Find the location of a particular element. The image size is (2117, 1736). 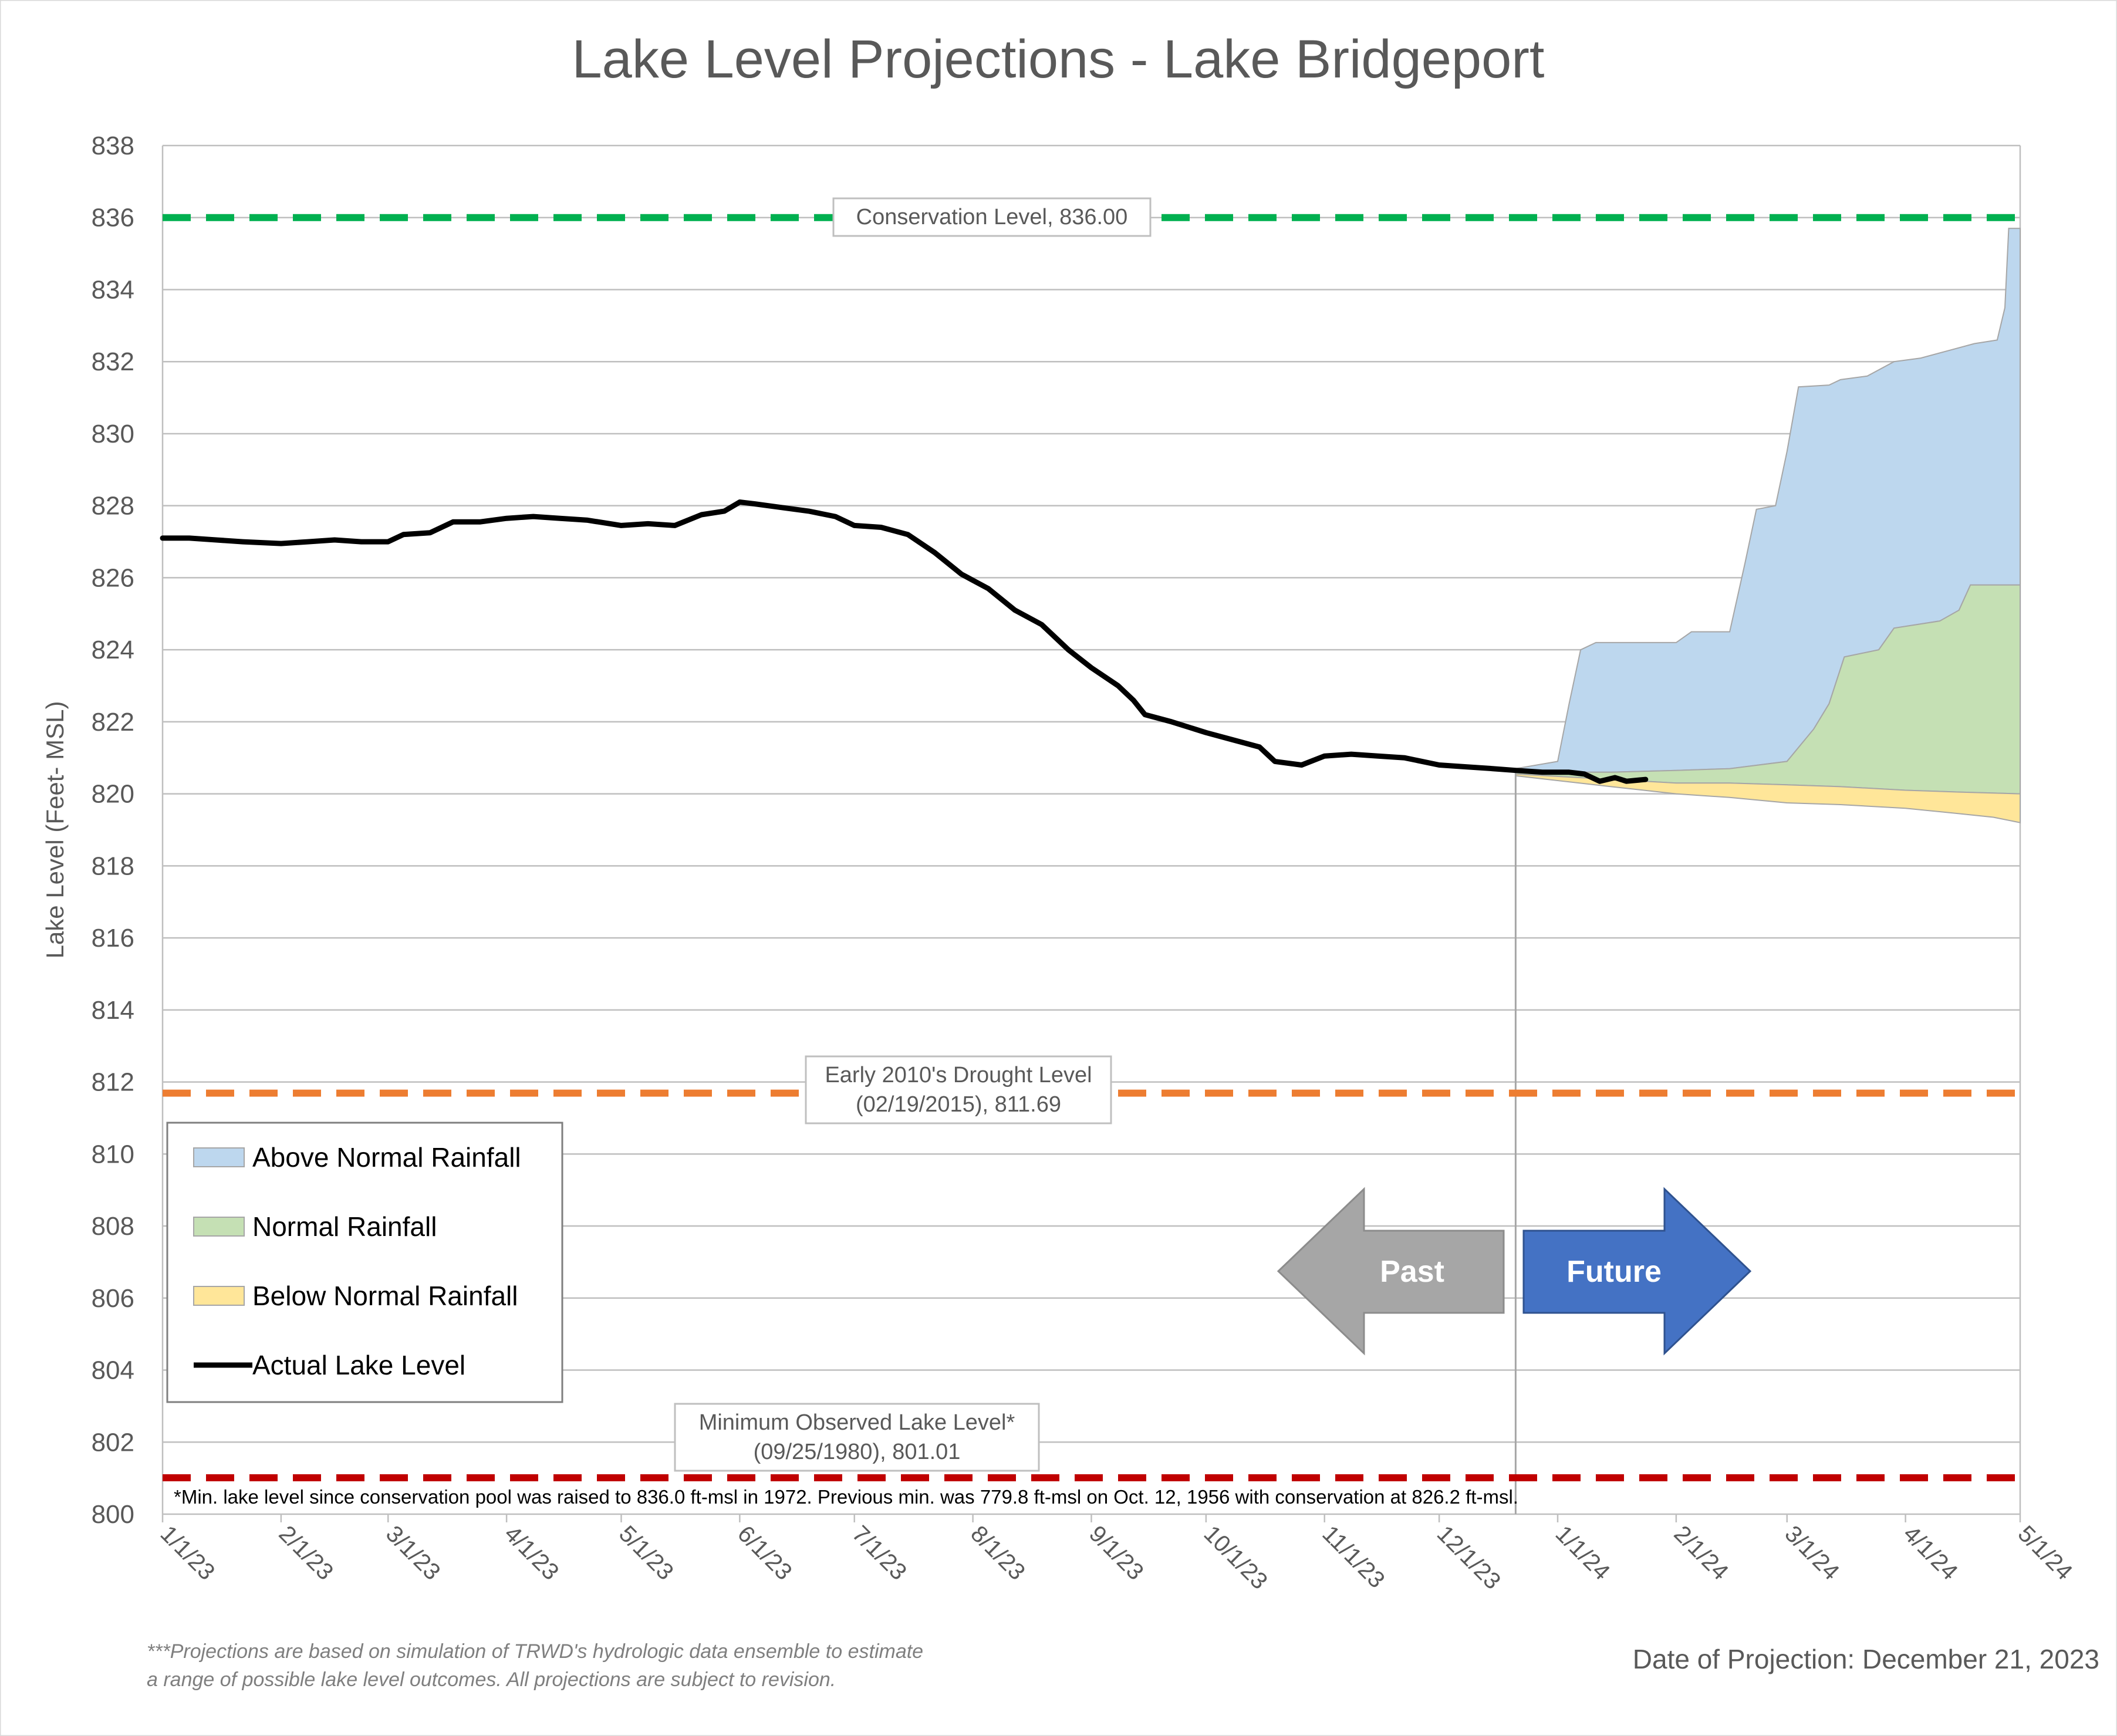

future-arrow is located at coordinates (1637, 1271).